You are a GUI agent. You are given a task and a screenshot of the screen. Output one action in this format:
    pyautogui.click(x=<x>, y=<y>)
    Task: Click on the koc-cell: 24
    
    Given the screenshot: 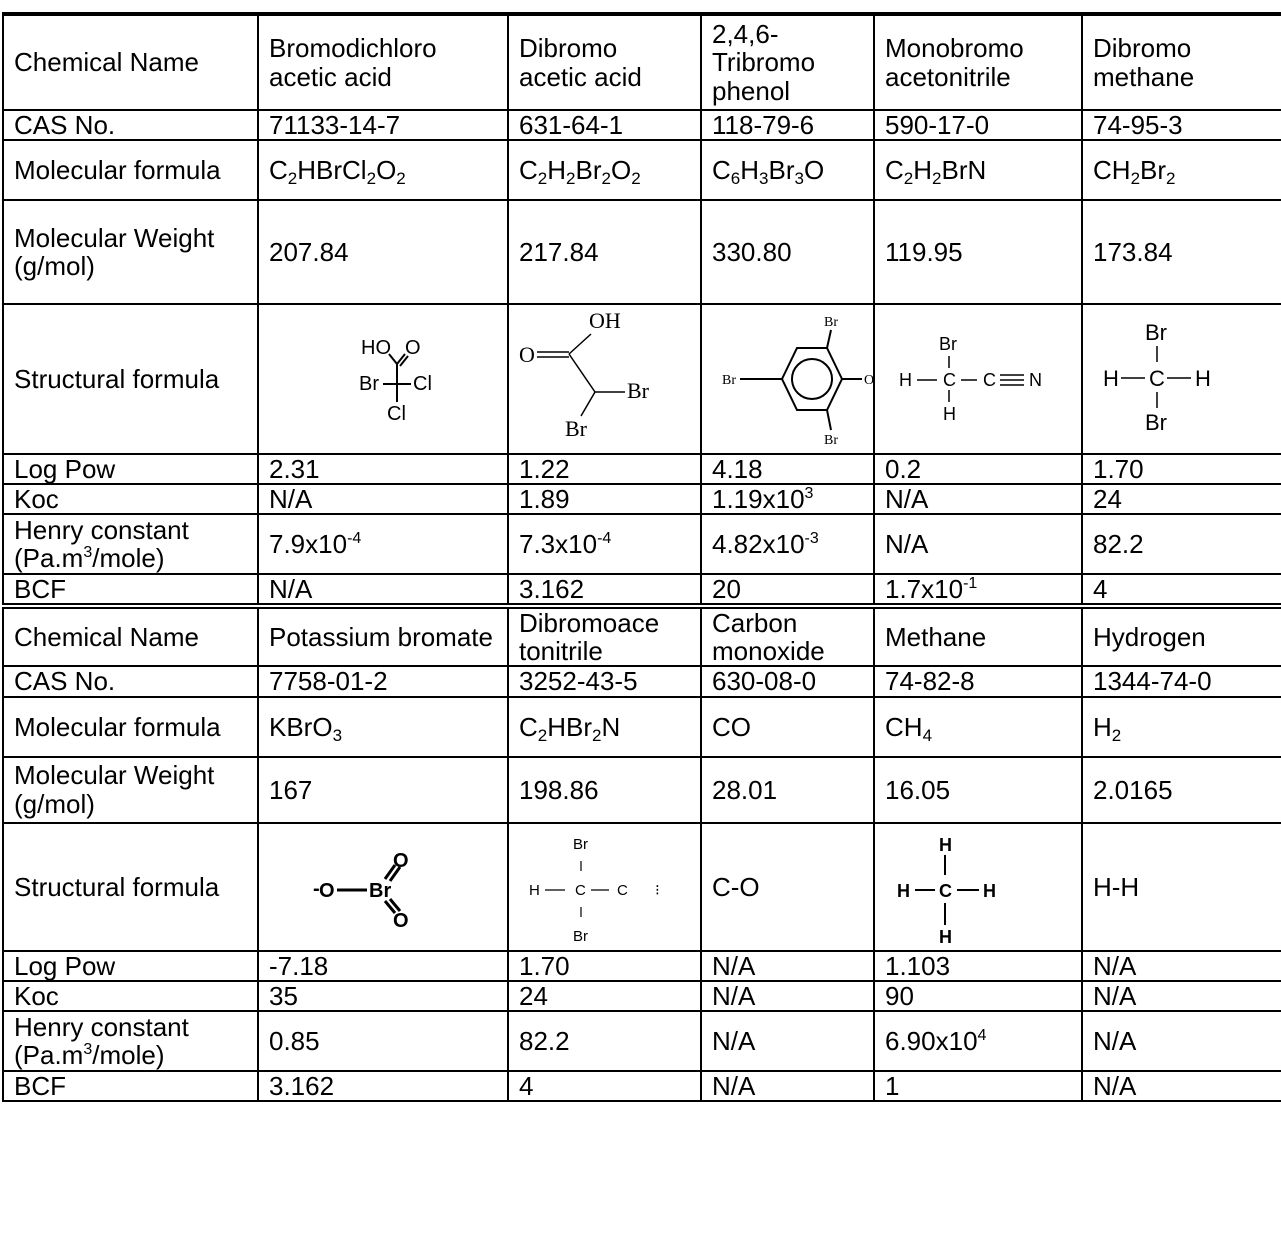 What is the action you would take?
    pyautogui.click(x=1181, y=499)
    